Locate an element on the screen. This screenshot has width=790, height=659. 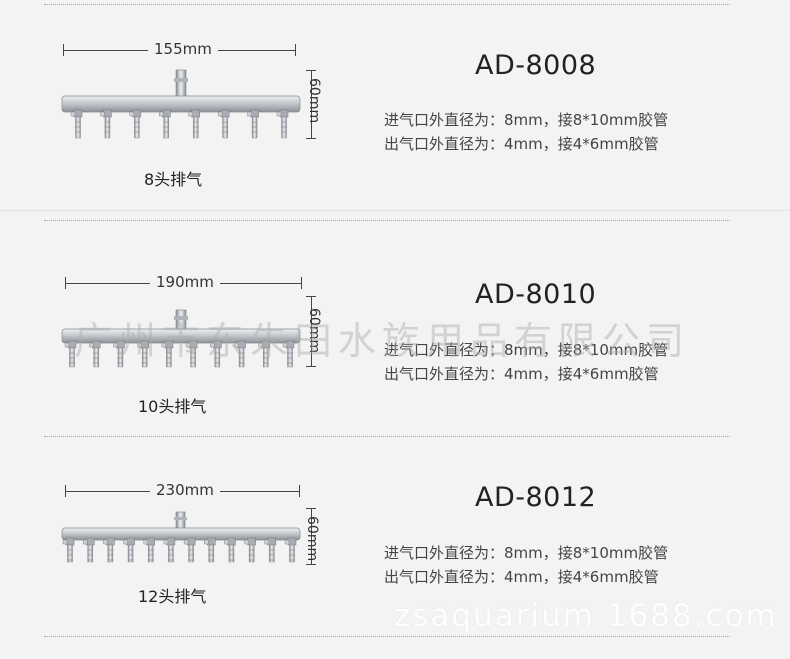
outlet-count-caption: 10头排气 is located at coordinates (172, 406).